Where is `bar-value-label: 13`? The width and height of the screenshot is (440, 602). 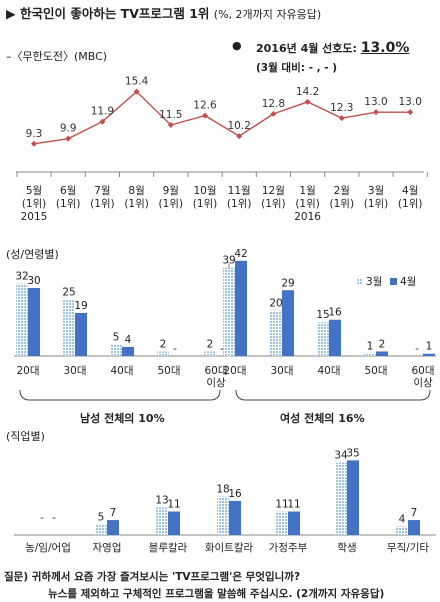
bar-value-label: 13 is located at coordinates (161, 500).